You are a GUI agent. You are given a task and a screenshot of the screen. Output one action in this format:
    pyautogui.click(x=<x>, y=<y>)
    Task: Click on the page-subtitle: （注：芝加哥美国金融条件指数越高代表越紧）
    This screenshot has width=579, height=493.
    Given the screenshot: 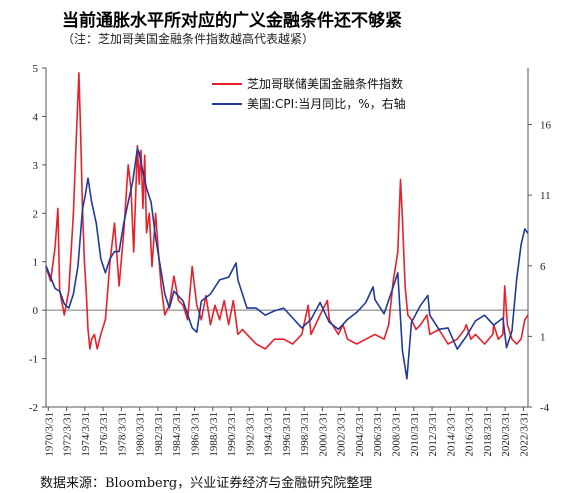 What is the action you would take?
    pyautogui.click(x=188, y=39)
    